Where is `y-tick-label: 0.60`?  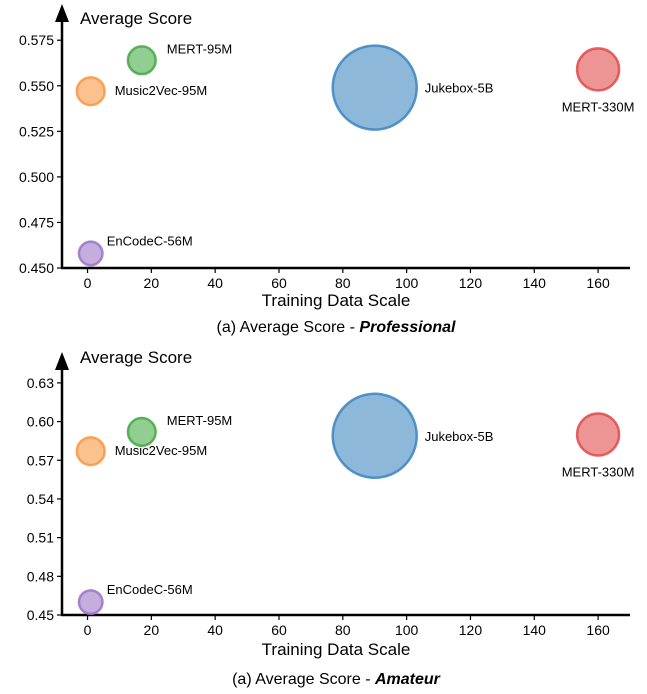
y-tick-label: 0.60 is located at coordinates (40, 422).